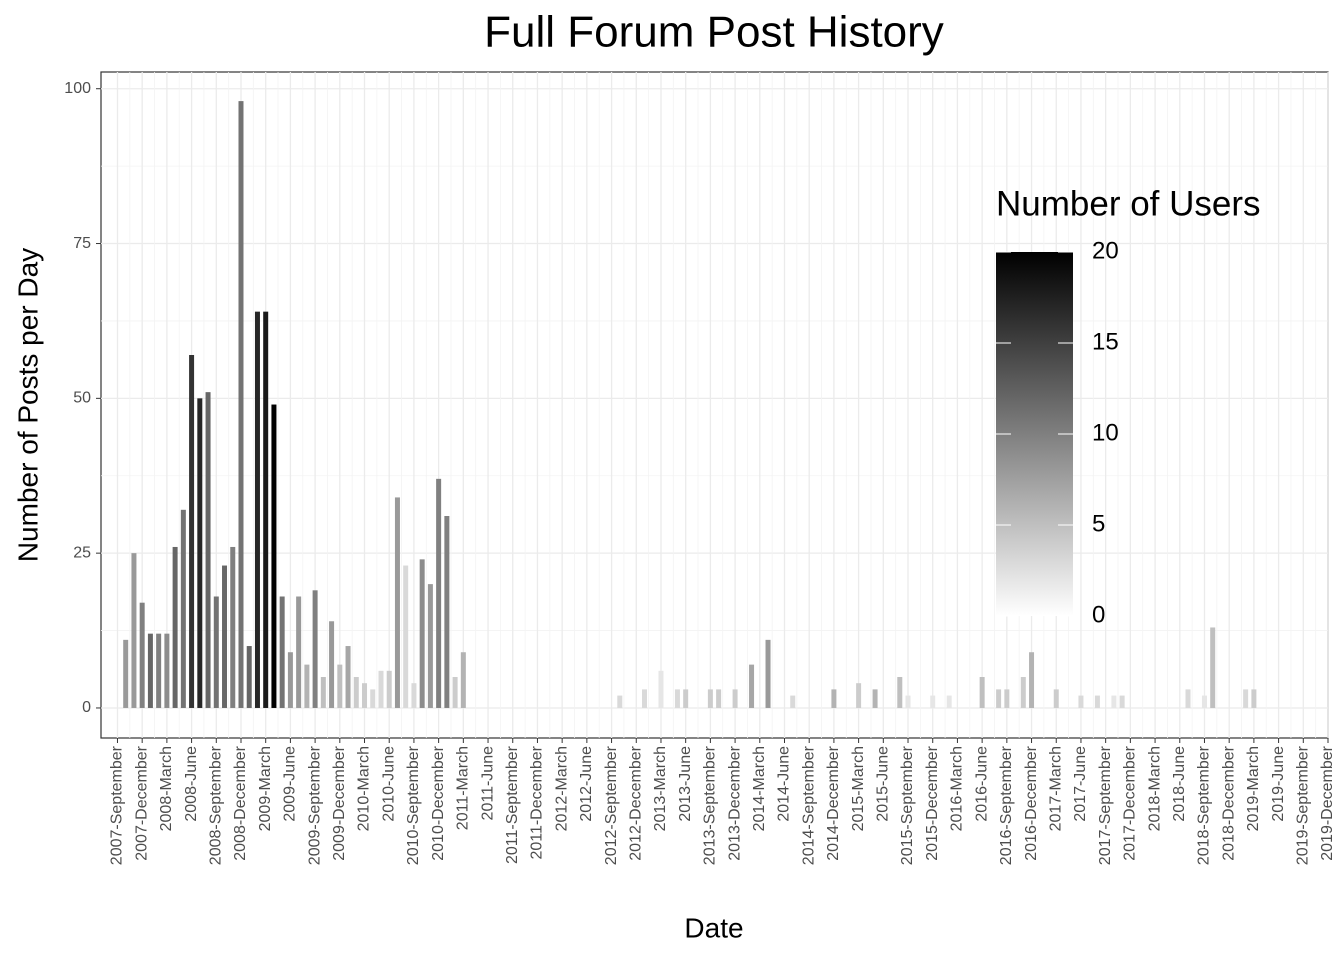 Image resolution: width=1344 pixels, height=965 pixels. I want to click on x-tick-label: 2009-March, so click(265, 788).